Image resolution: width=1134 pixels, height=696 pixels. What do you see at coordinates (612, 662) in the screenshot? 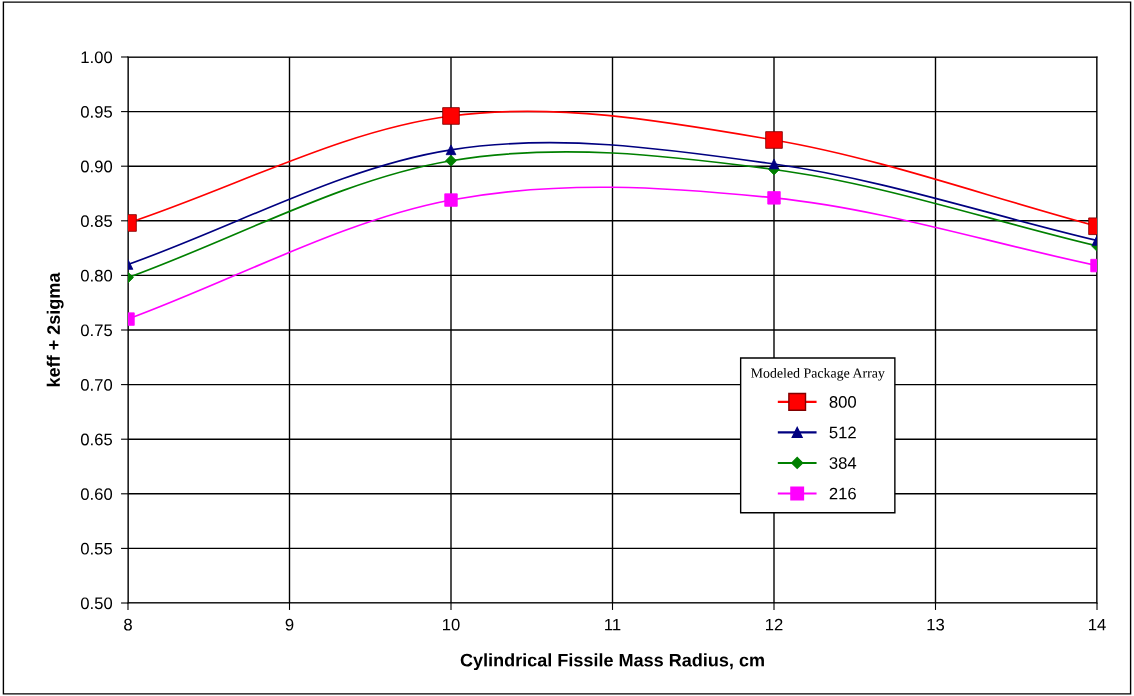
I see `x-axis-title: Cylindrical Fissile Mass Radius, cm` at bounding box center [612, 662].